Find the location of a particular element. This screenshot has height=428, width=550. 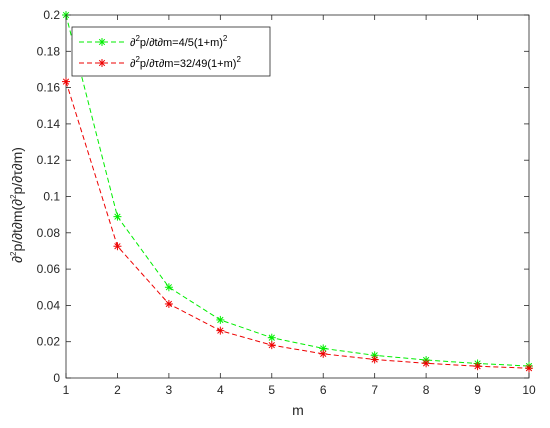

y-tick-label: 0.16 is located at coordinates (49, 88).